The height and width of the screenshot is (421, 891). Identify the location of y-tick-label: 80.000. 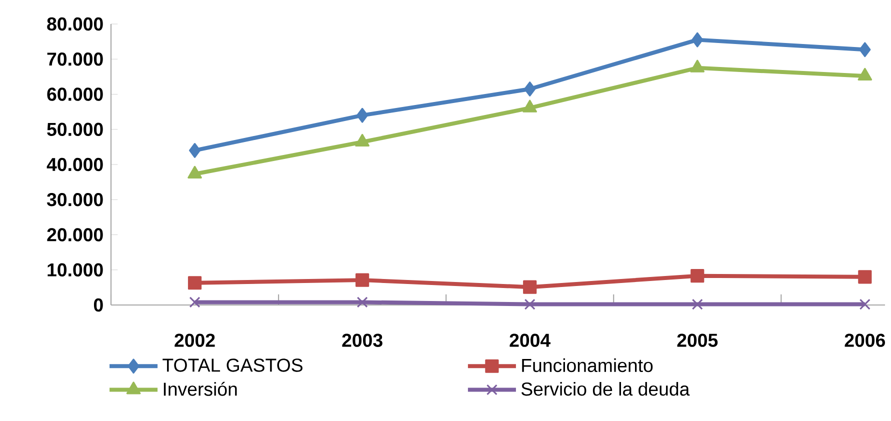
(75, 24).